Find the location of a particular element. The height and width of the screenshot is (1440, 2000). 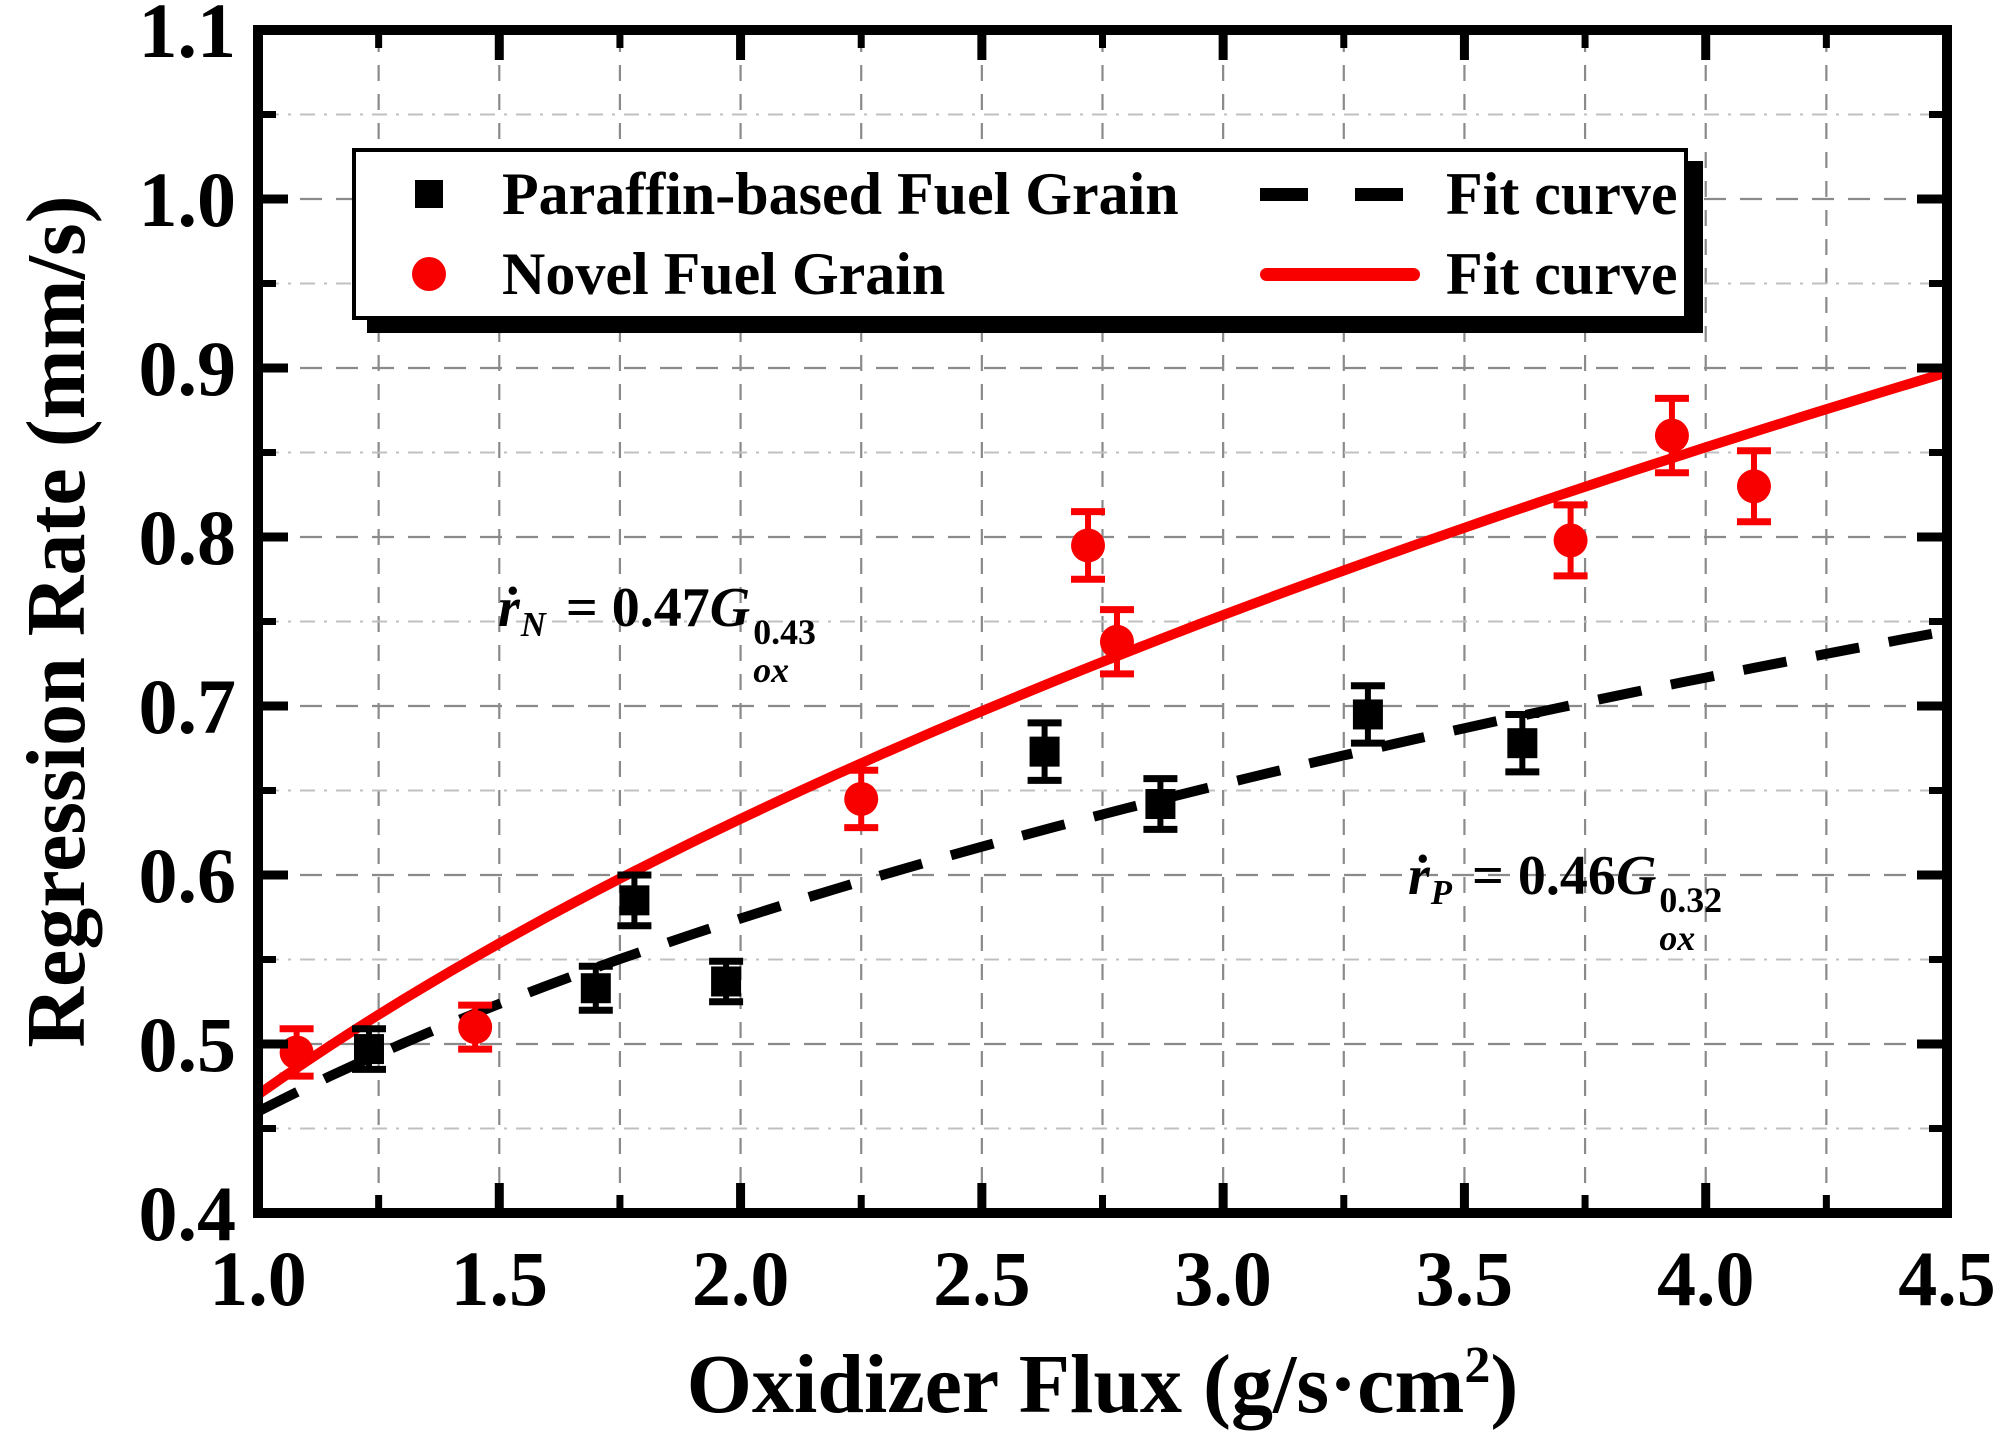

y-axis-title: Regression Rate (mm/s) is located at coordinates (56, 621).